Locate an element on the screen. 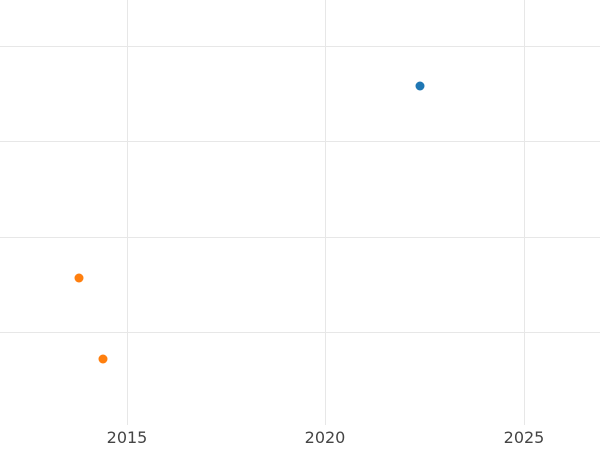 This screenshot has height=450, width=600. x-tick-label: 2025 is located at coordinates (524, 437).